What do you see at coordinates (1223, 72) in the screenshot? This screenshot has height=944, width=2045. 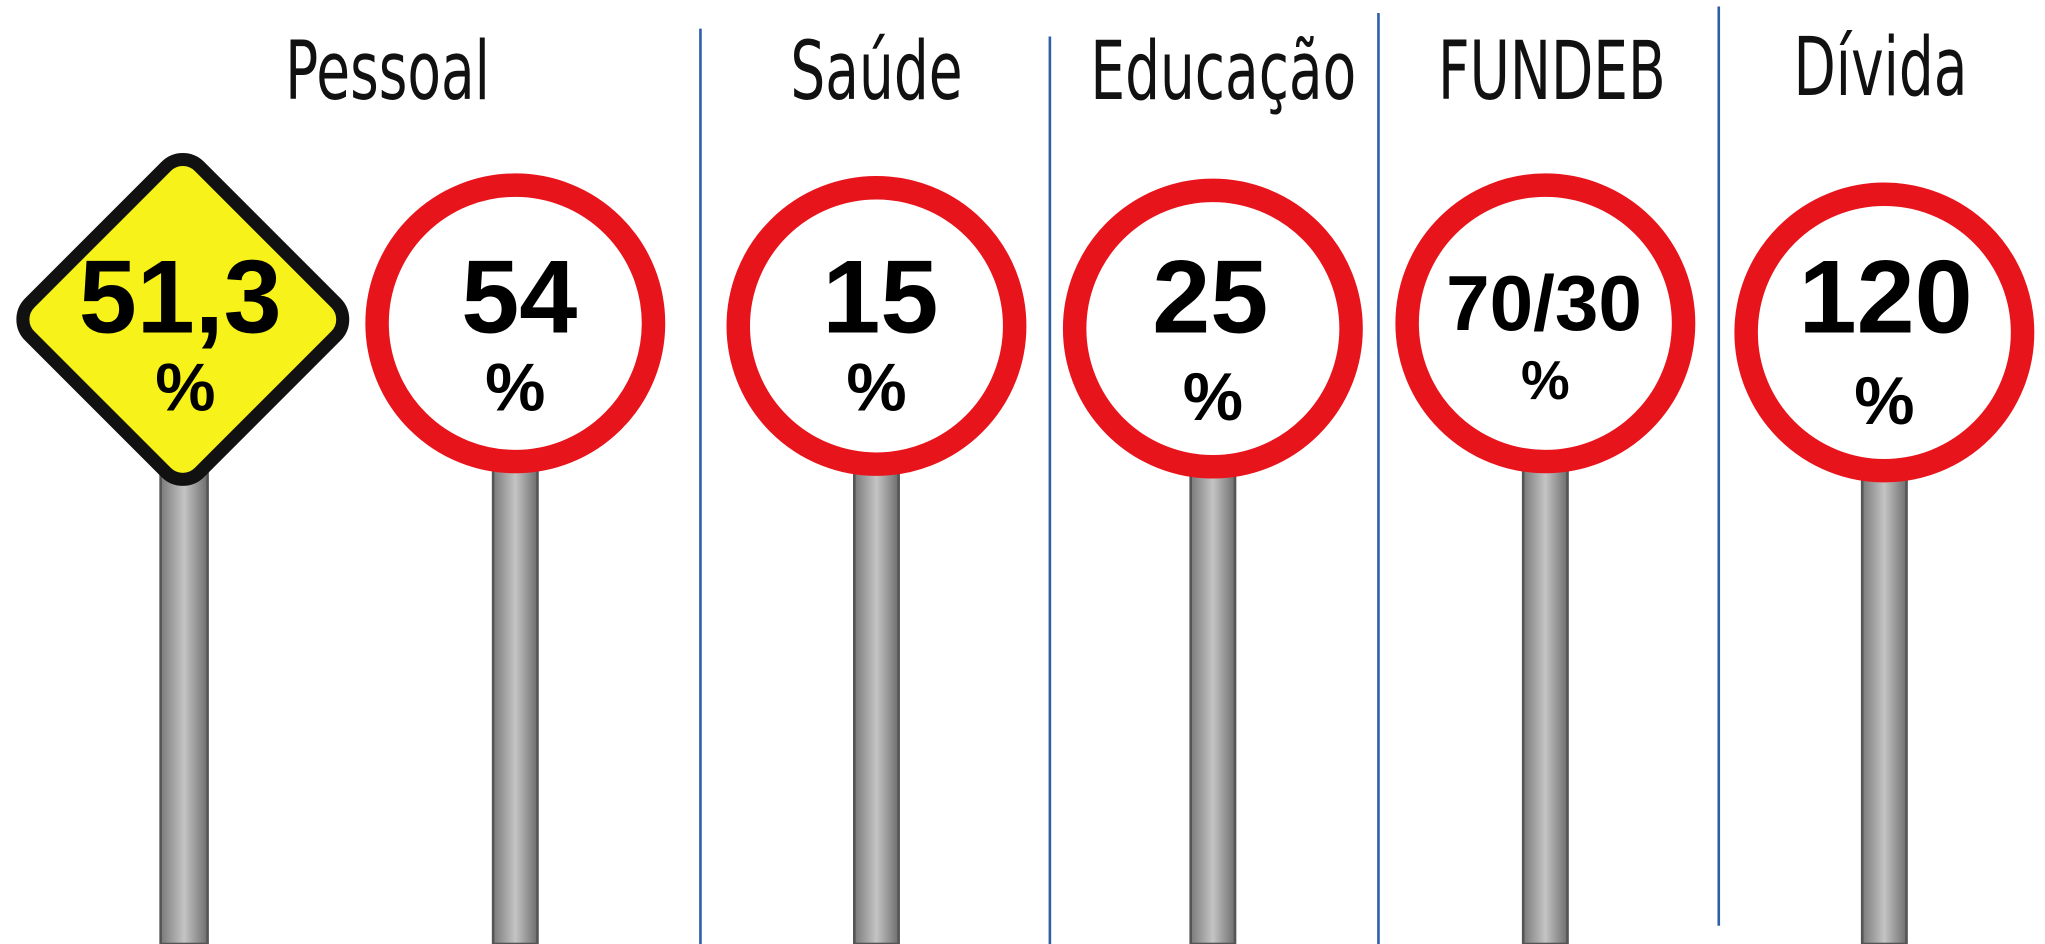 I see `section-title: Educação` at bounding box center [1223, 72].